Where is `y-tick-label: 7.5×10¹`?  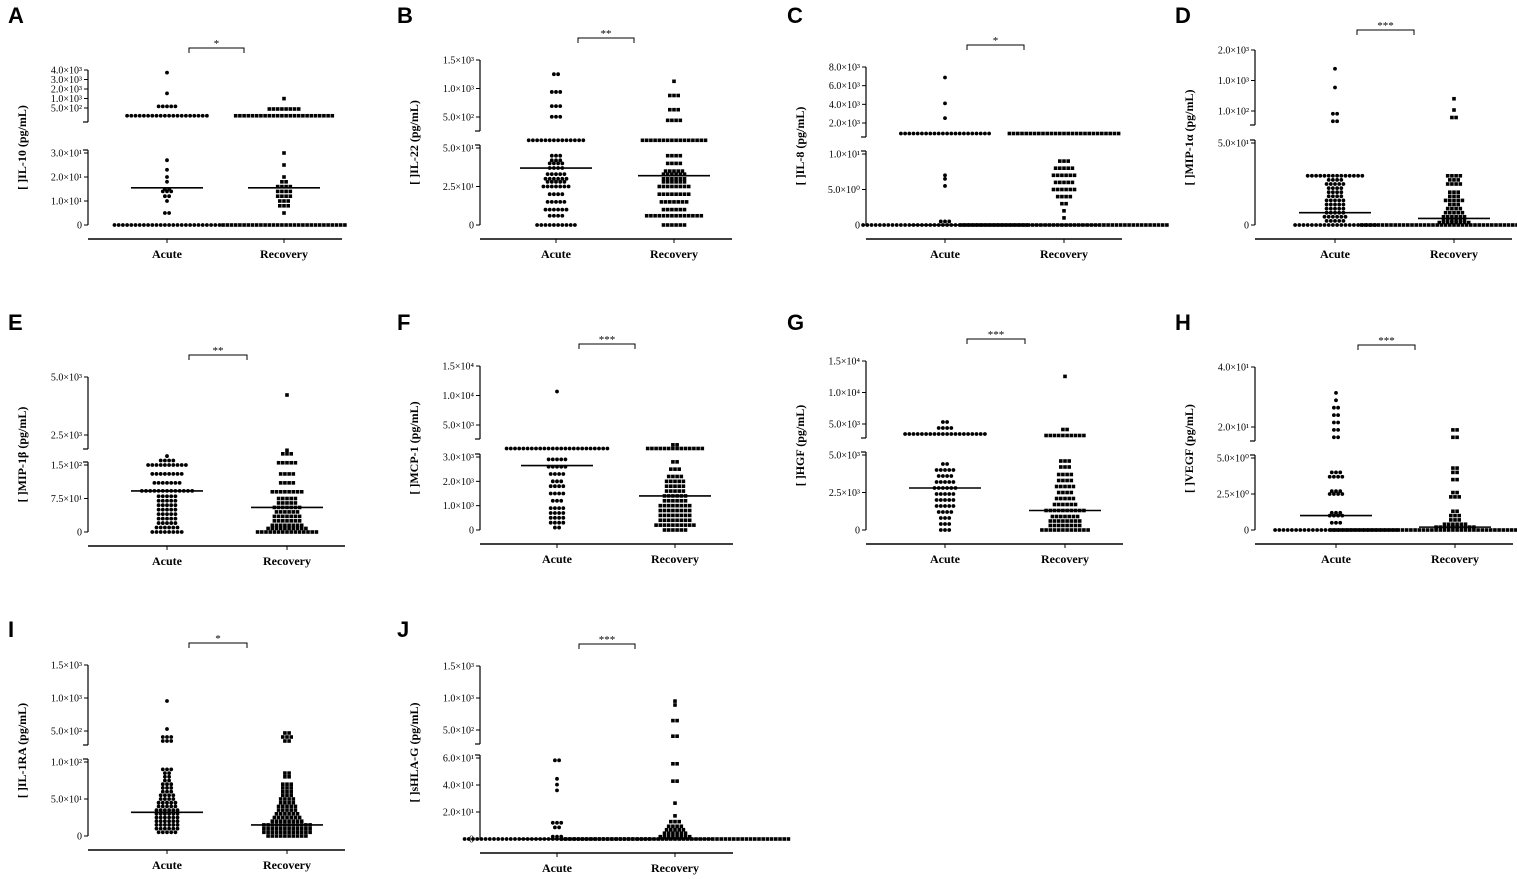
y-tick-label: 7.5×10¹ is located at coordinates (66, 499).